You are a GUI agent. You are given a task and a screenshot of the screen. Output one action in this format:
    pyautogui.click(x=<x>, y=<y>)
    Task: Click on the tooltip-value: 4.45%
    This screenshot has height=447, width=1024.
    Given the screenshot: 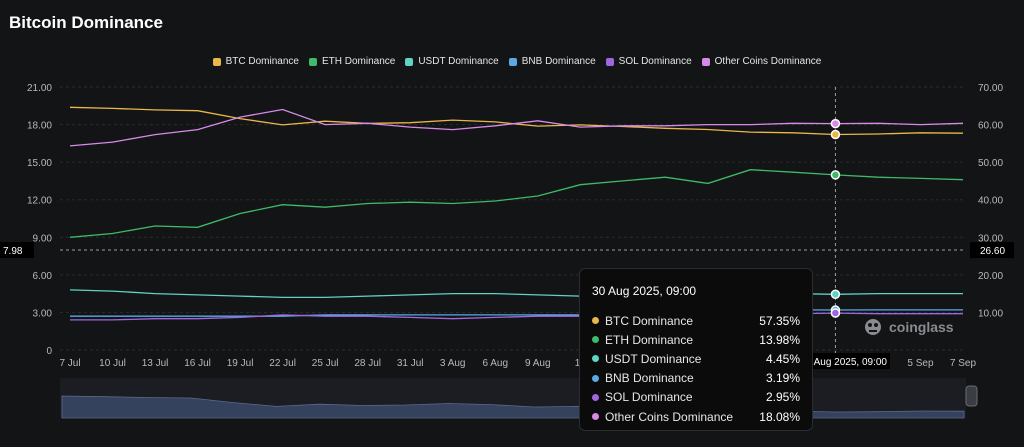 What is the action you would take?
    pyautogui.click(x=782, y=358)
    